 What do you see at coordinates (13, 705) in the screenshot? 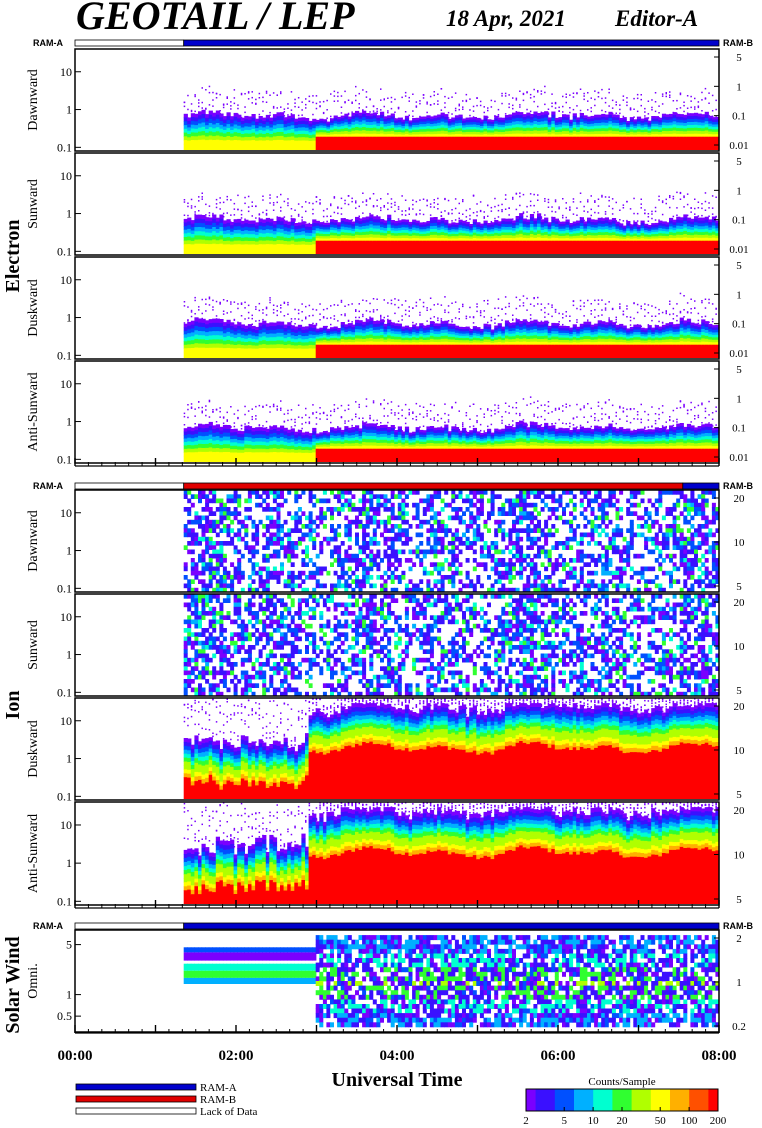
I see `group-label: Ion` at bounding box center [13, 705].